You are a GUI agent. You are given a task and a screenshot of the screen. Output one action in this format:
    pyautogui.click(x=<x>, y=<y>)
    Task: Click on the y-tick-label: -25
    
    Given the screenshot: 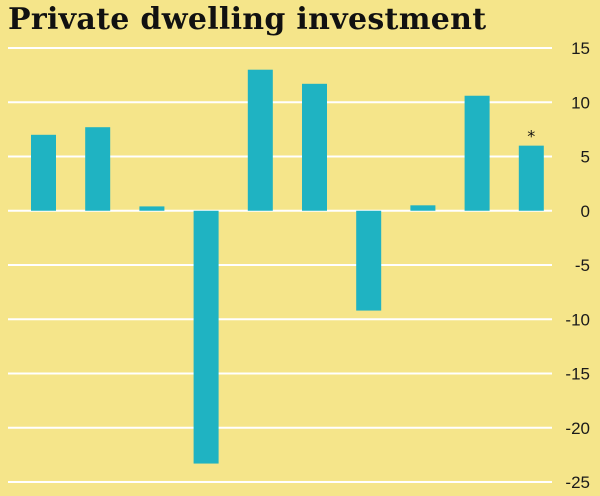 What is the action you would take?
    pyautogui.click(x=577, y=482)
    